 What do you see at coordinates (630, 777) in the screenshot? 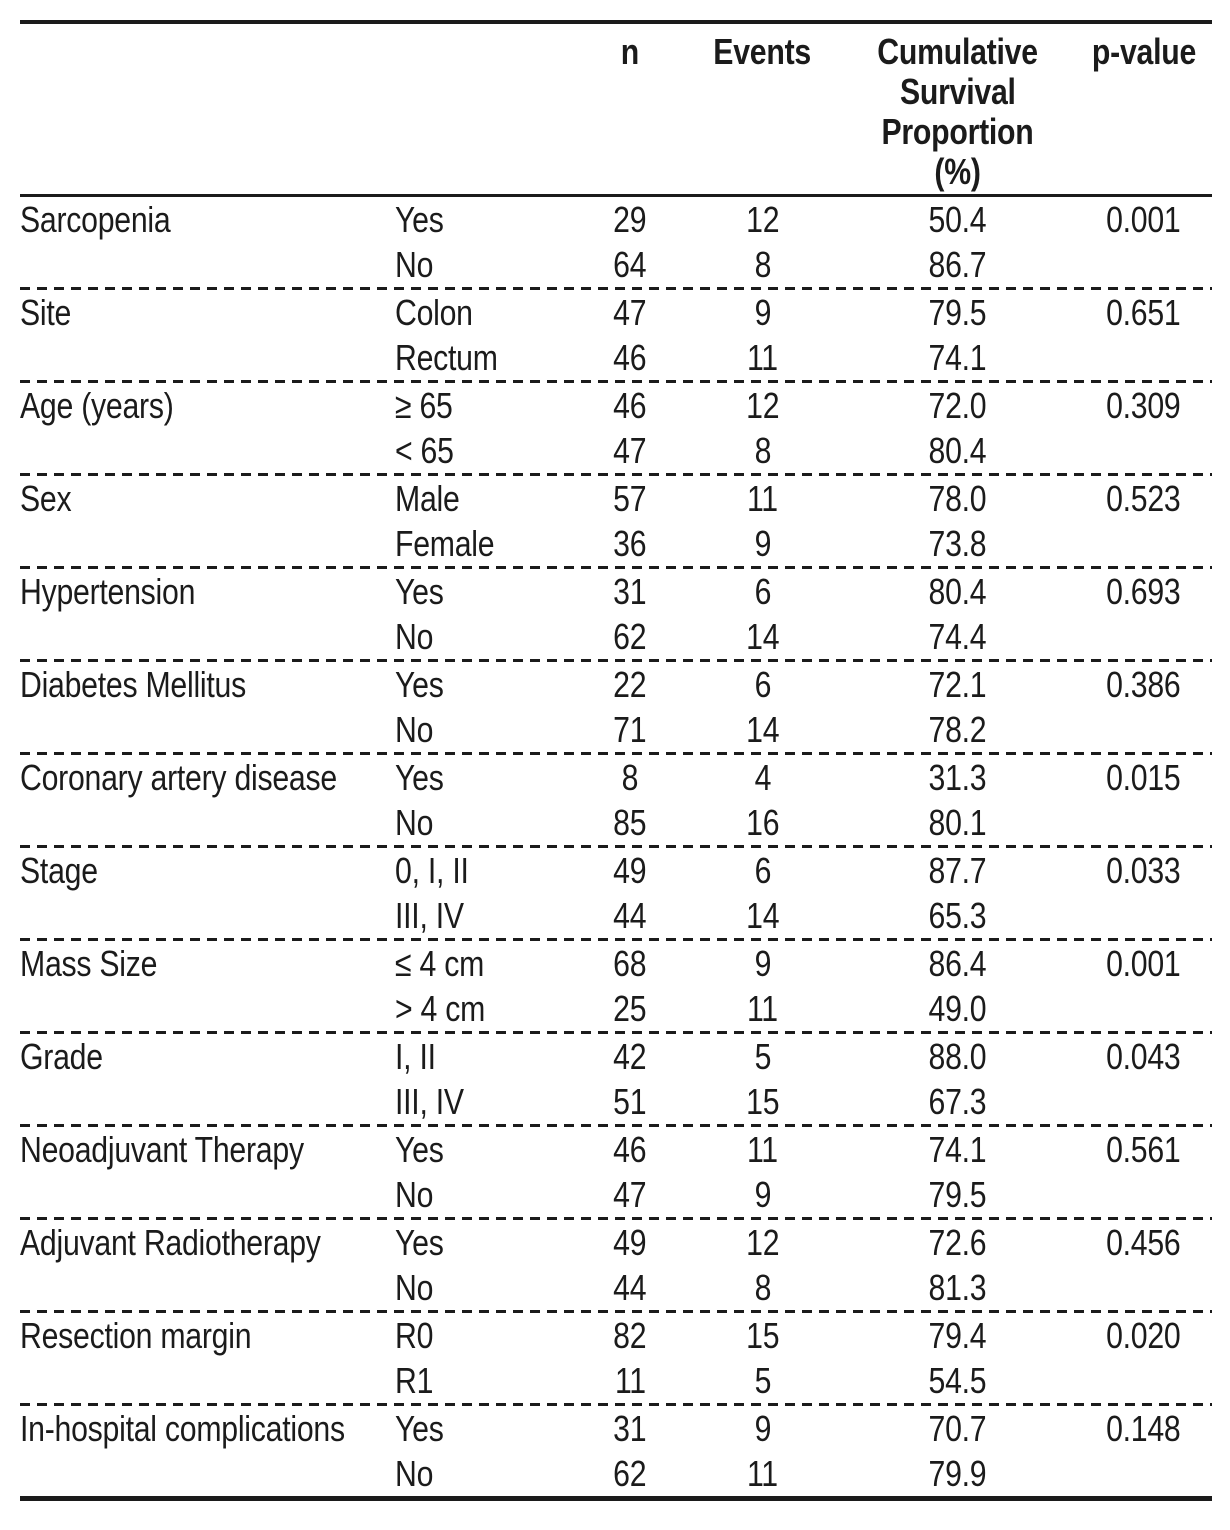
I see `n-cell: 8` at bounding box center [630, 777].